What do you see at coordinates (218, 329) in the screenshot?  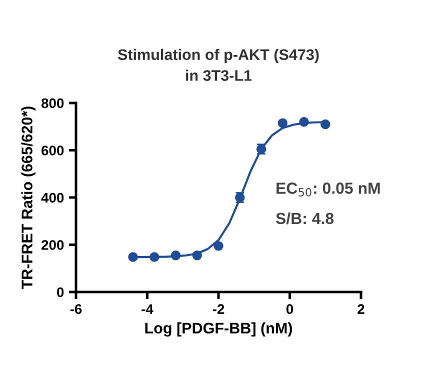 I see `x-axis-title: Log [PDGF-BB] (nM)` at bounding box center [218, 329].